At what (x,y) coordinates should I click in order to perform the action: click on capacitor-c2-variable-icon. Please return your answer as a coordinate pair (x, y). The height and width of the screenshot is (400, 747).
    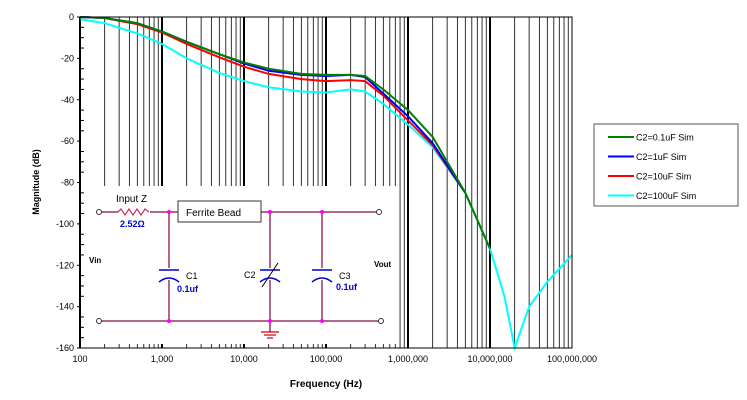
    Looking at the image, I should click on (270, 275).